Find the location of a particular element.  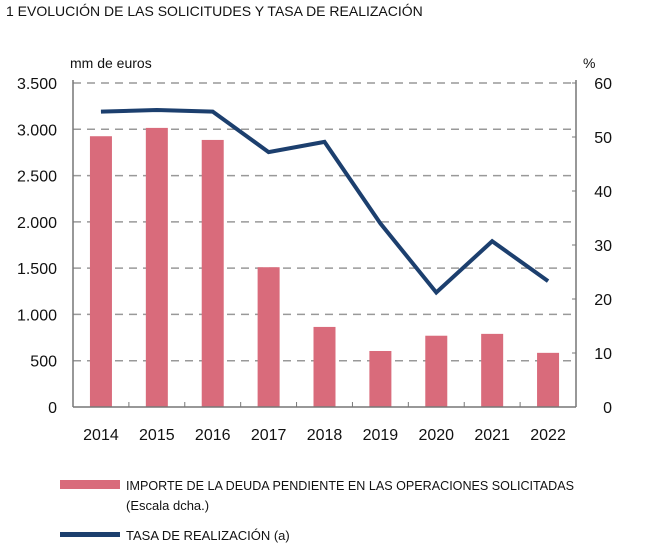

right-tick-label: 60 is located at coordinates (603, 84).